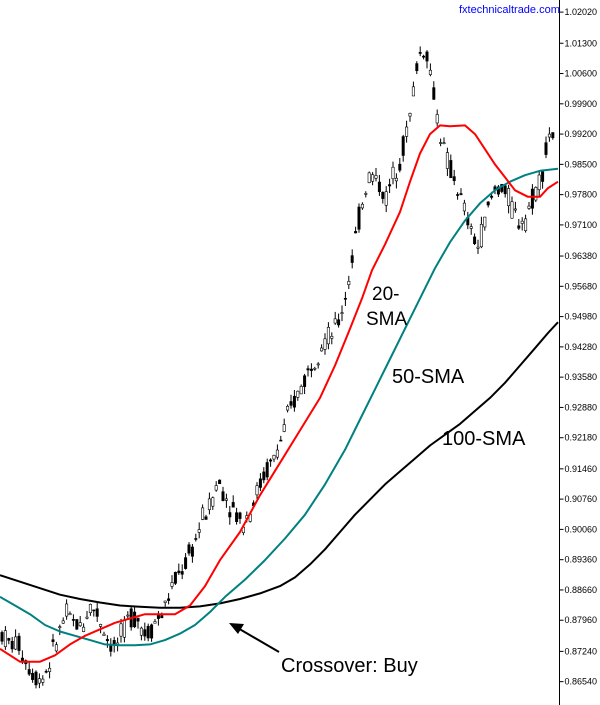 Image resolution: width=600 pixels, height=705 pixels. Describe the element at coordinates (581, 164) in the screenshot. I see `y-tick-label: 0.98500` at that location.